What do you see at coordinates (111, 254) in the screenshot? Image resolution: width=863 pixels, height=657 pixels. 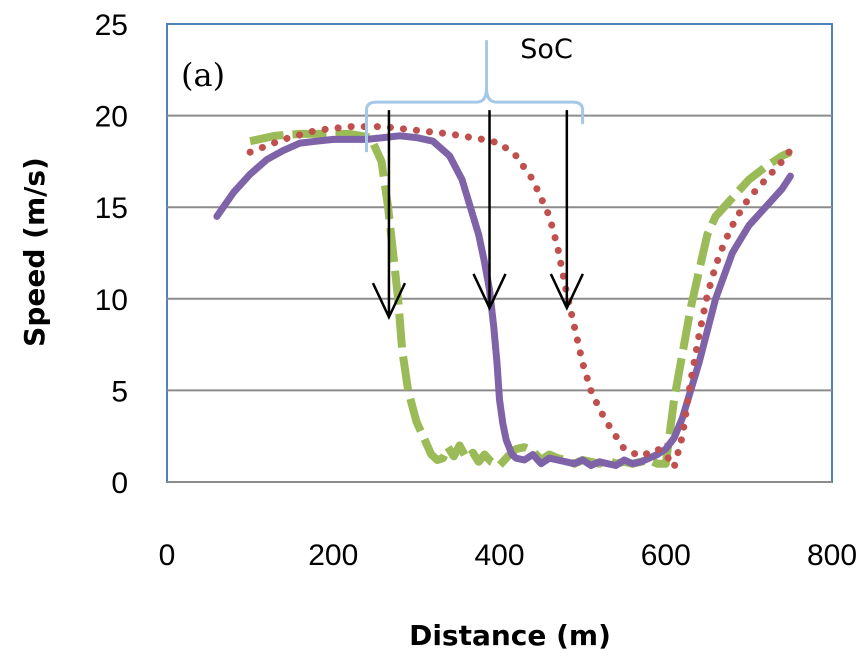 I see `y-tick-labels: 0 5 10 15 20 25` at bounding box center [111, 254].